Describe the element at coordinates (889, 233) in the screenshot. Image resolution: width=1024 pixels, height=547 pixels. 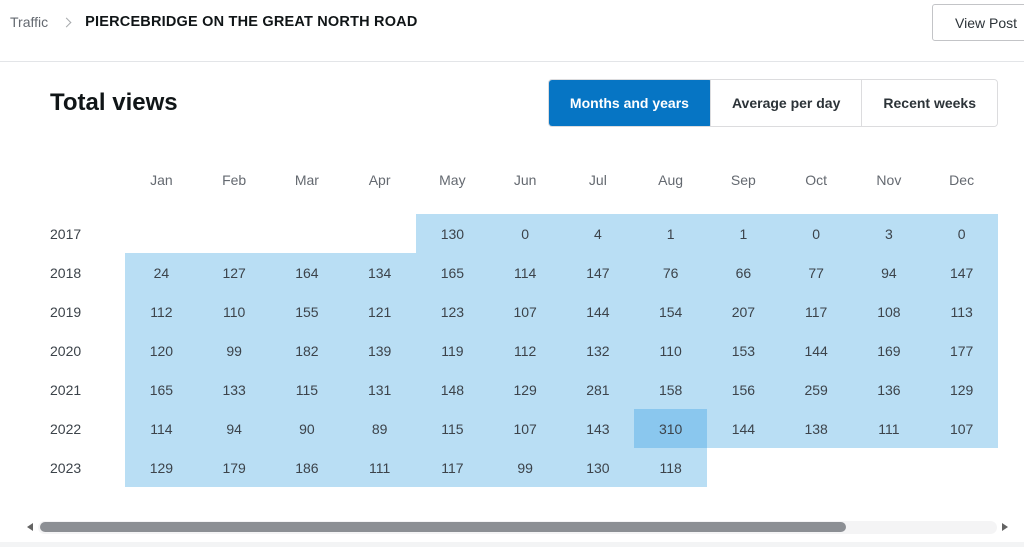
I see `cell-2017-nov: 3` at that location.